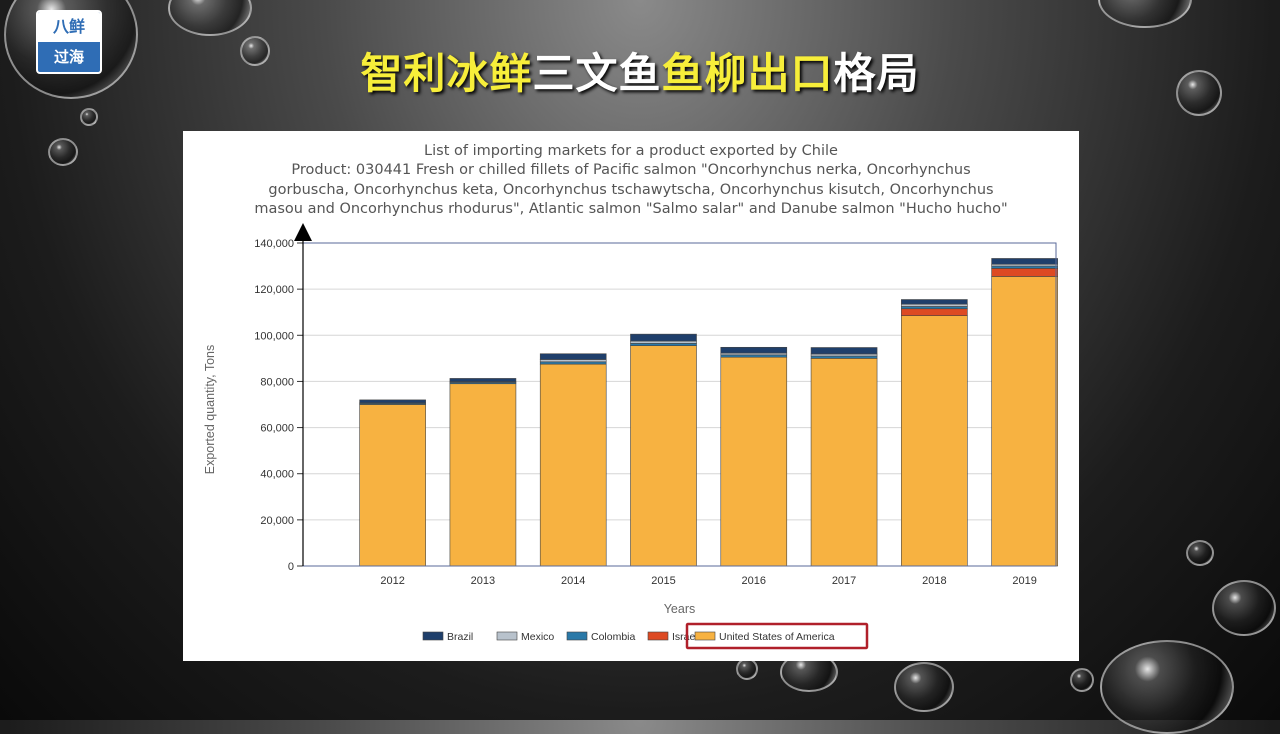 The height and width of the screenshot is (734, 1280). I want to click on y-tick-label: 140,000, so click(274, 244).